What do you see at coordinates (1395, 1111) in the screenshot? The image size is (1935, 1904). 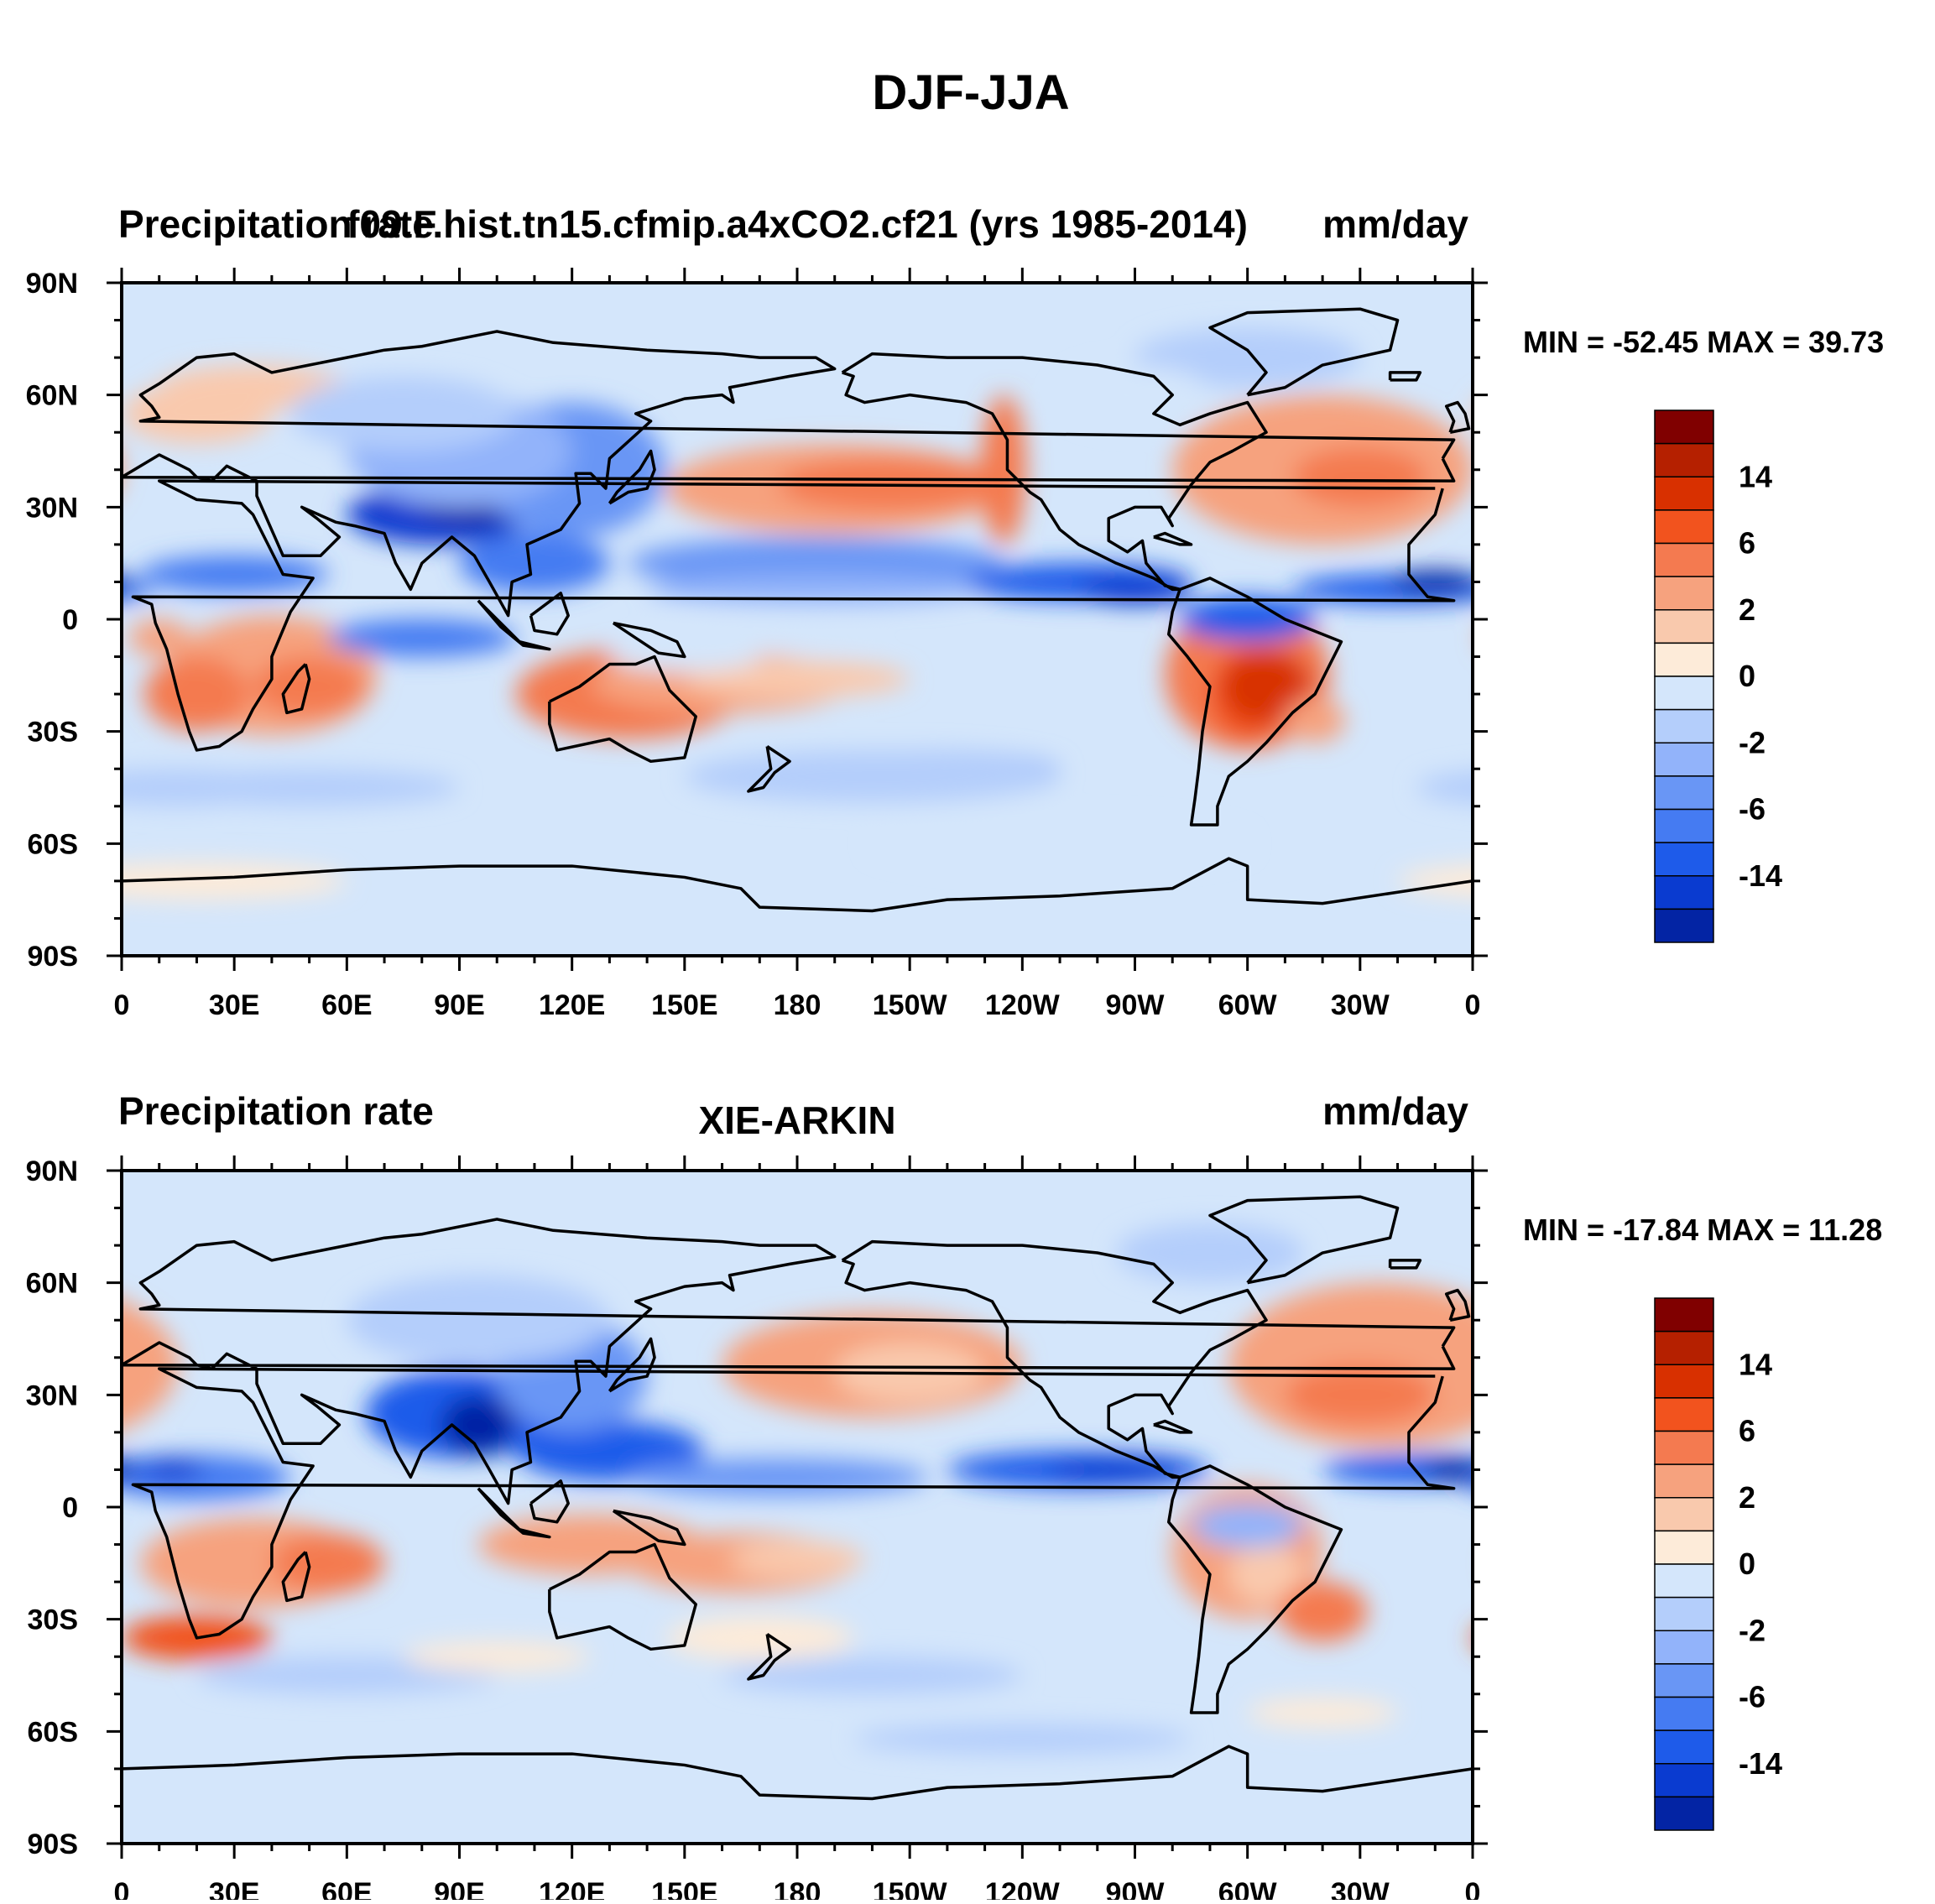 I see `panel-2-units: mm/day` at bounding box center [1395, 1111].